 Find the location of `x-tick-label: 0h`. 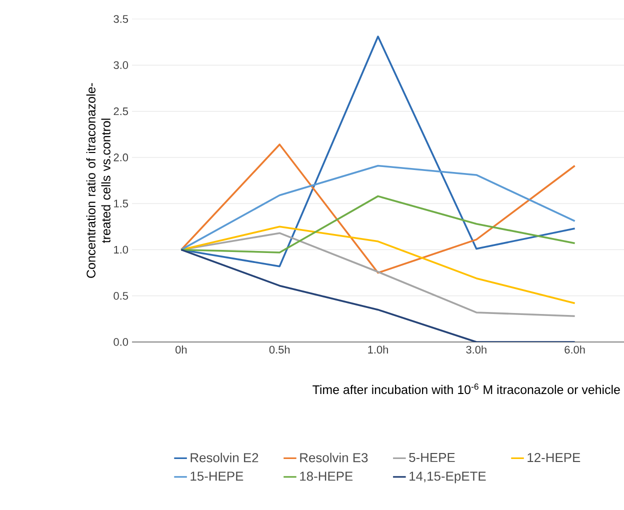

x-tick-label: 0h is located at coordinates (181, 350).